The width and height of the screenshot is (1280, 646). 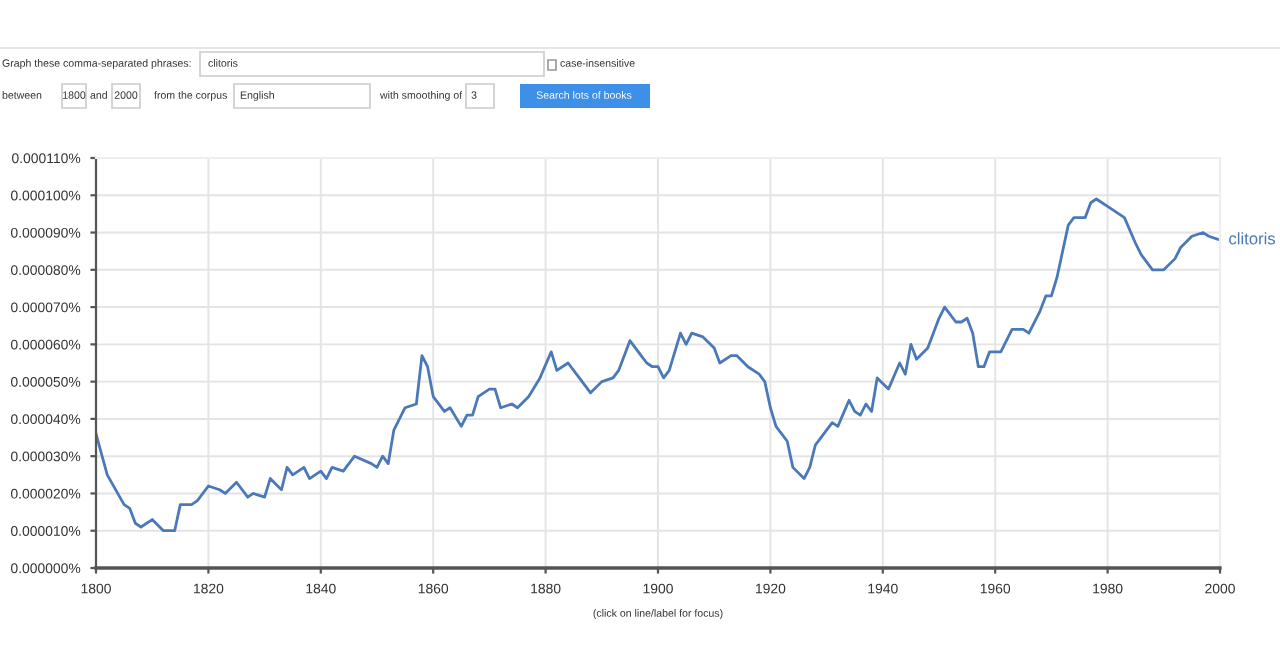 What do you see at coordinates (1252, 238) in the screenshot?
I see `series-label: clitoris` at bounding box center [1252, 238].